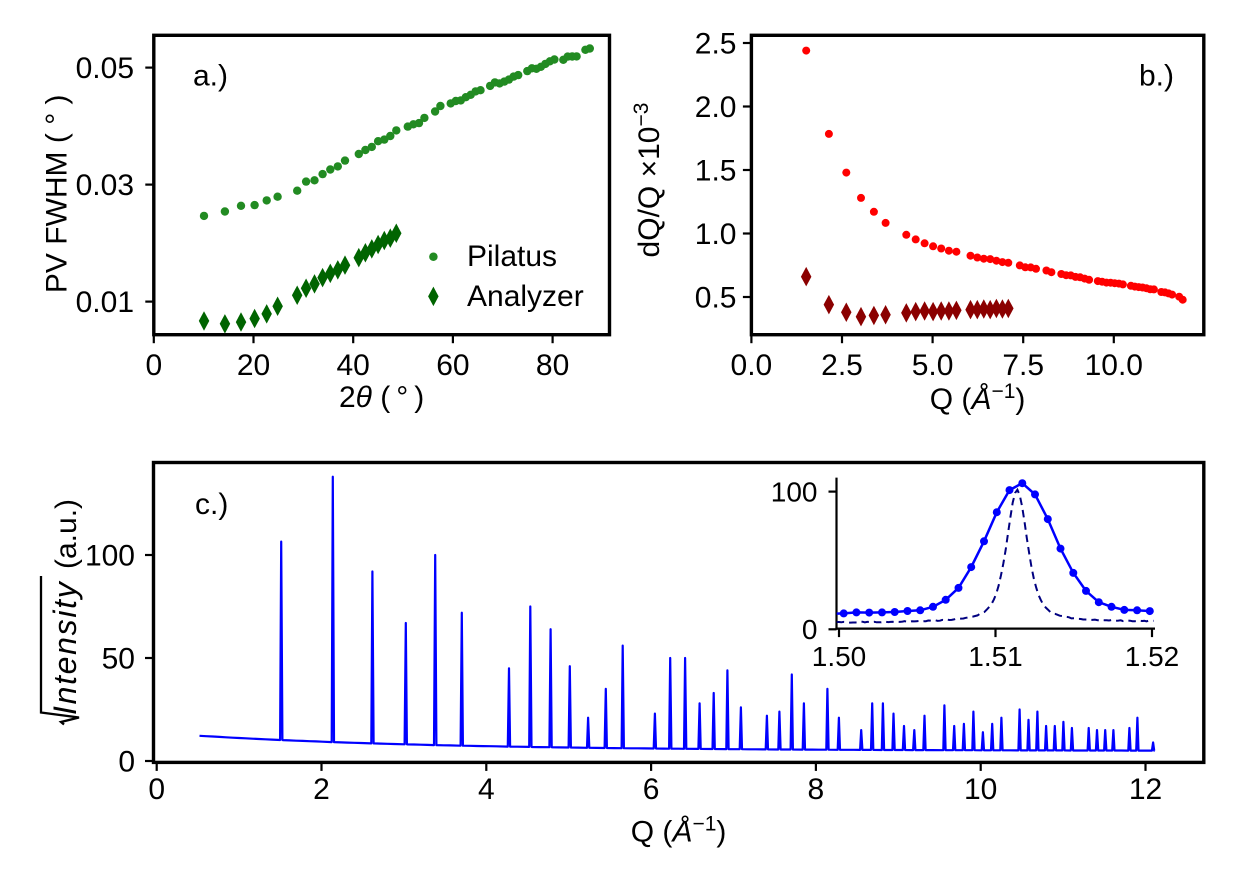 The height and width of the screenshot is (891, 1240). I want to click on svg-text: 0.05, so click(105, 68).